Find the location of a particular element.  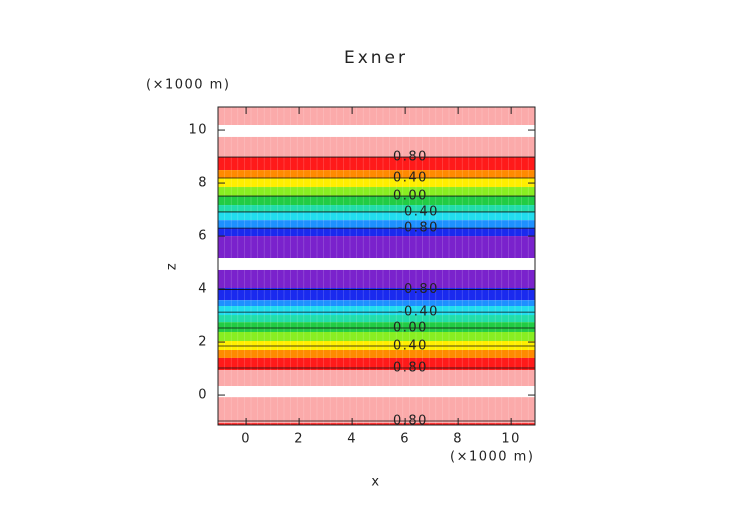

y-tick-label: 10 is located at coordinates (198, 130).